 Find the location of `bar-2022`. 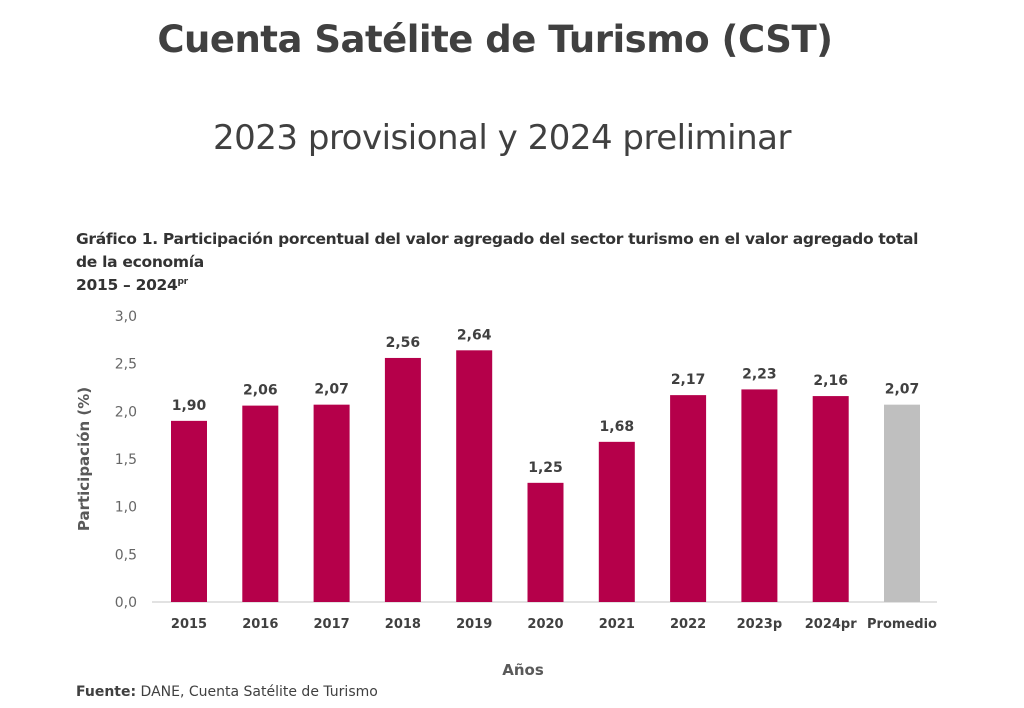

bar-2022 is located at coordinates (688, 498).